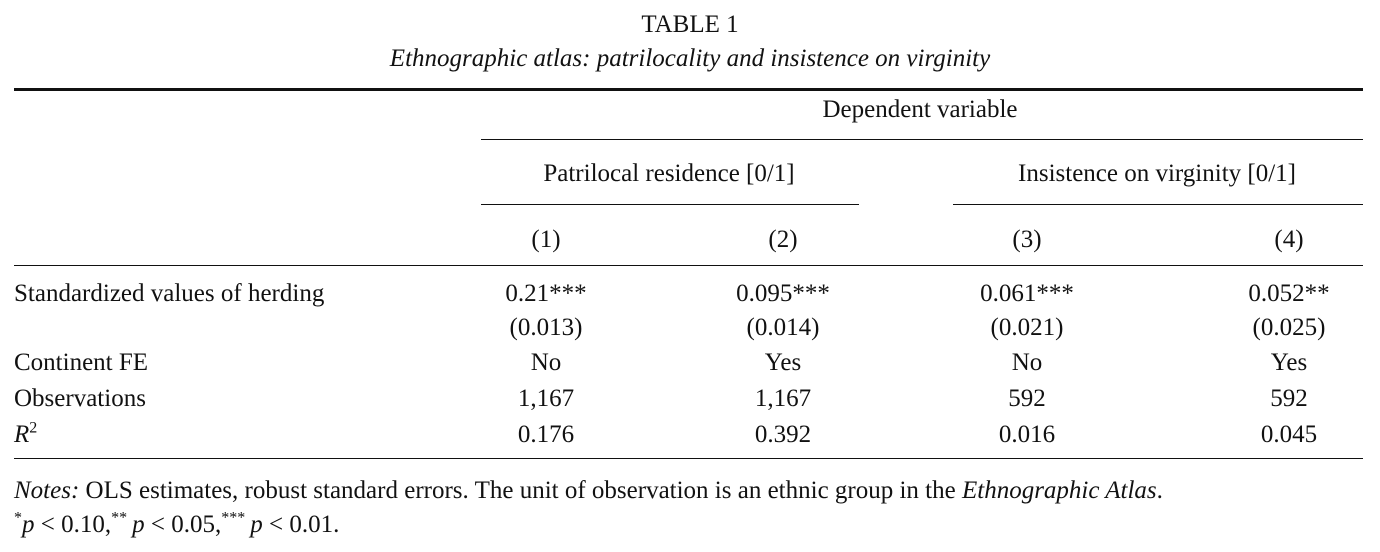 The image size is (1380, 552). Describe the element at coordinates (1289, 398) in the screenshot. I see `observations-4: 592` at that location.